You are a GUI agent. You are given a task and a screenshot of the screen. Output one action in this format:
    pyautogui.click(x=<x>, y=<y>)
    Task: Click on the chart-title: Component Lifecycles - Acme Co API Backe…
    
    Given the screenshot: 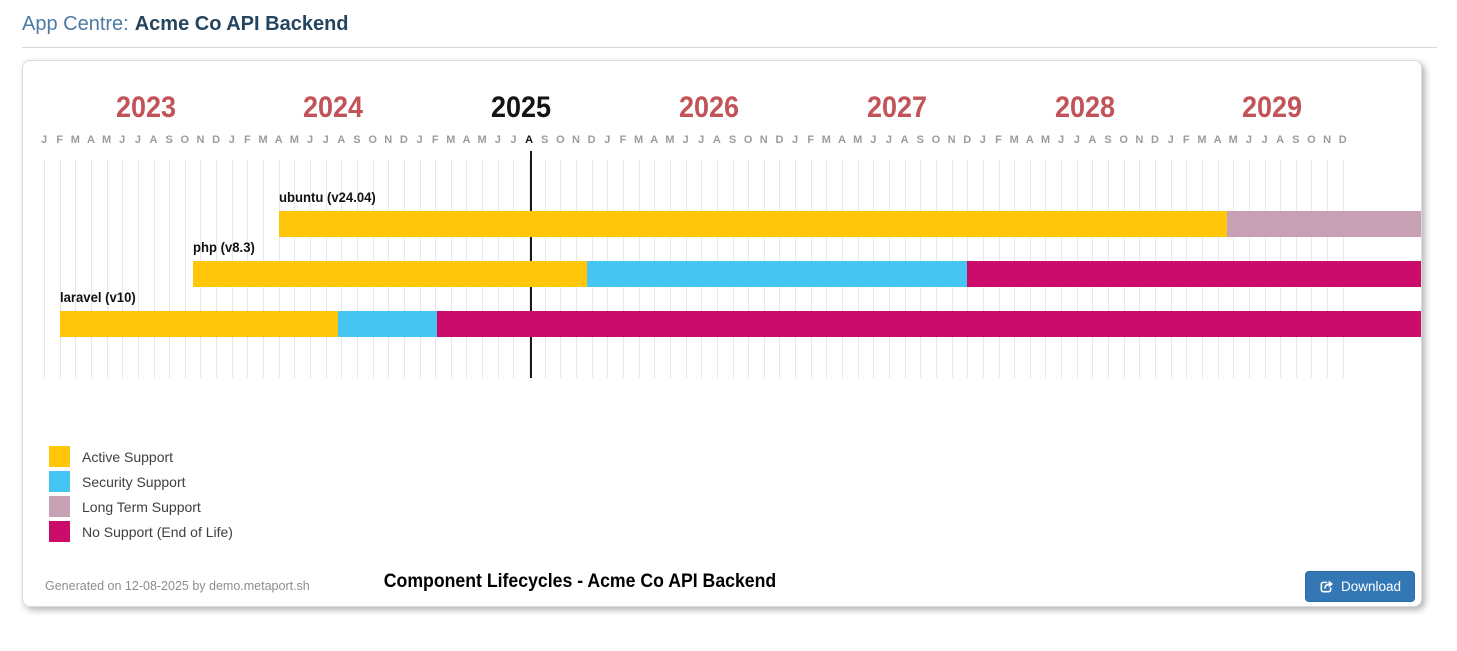 What is the action you would take?
    pyautogui.click(x=580, y=581)
    